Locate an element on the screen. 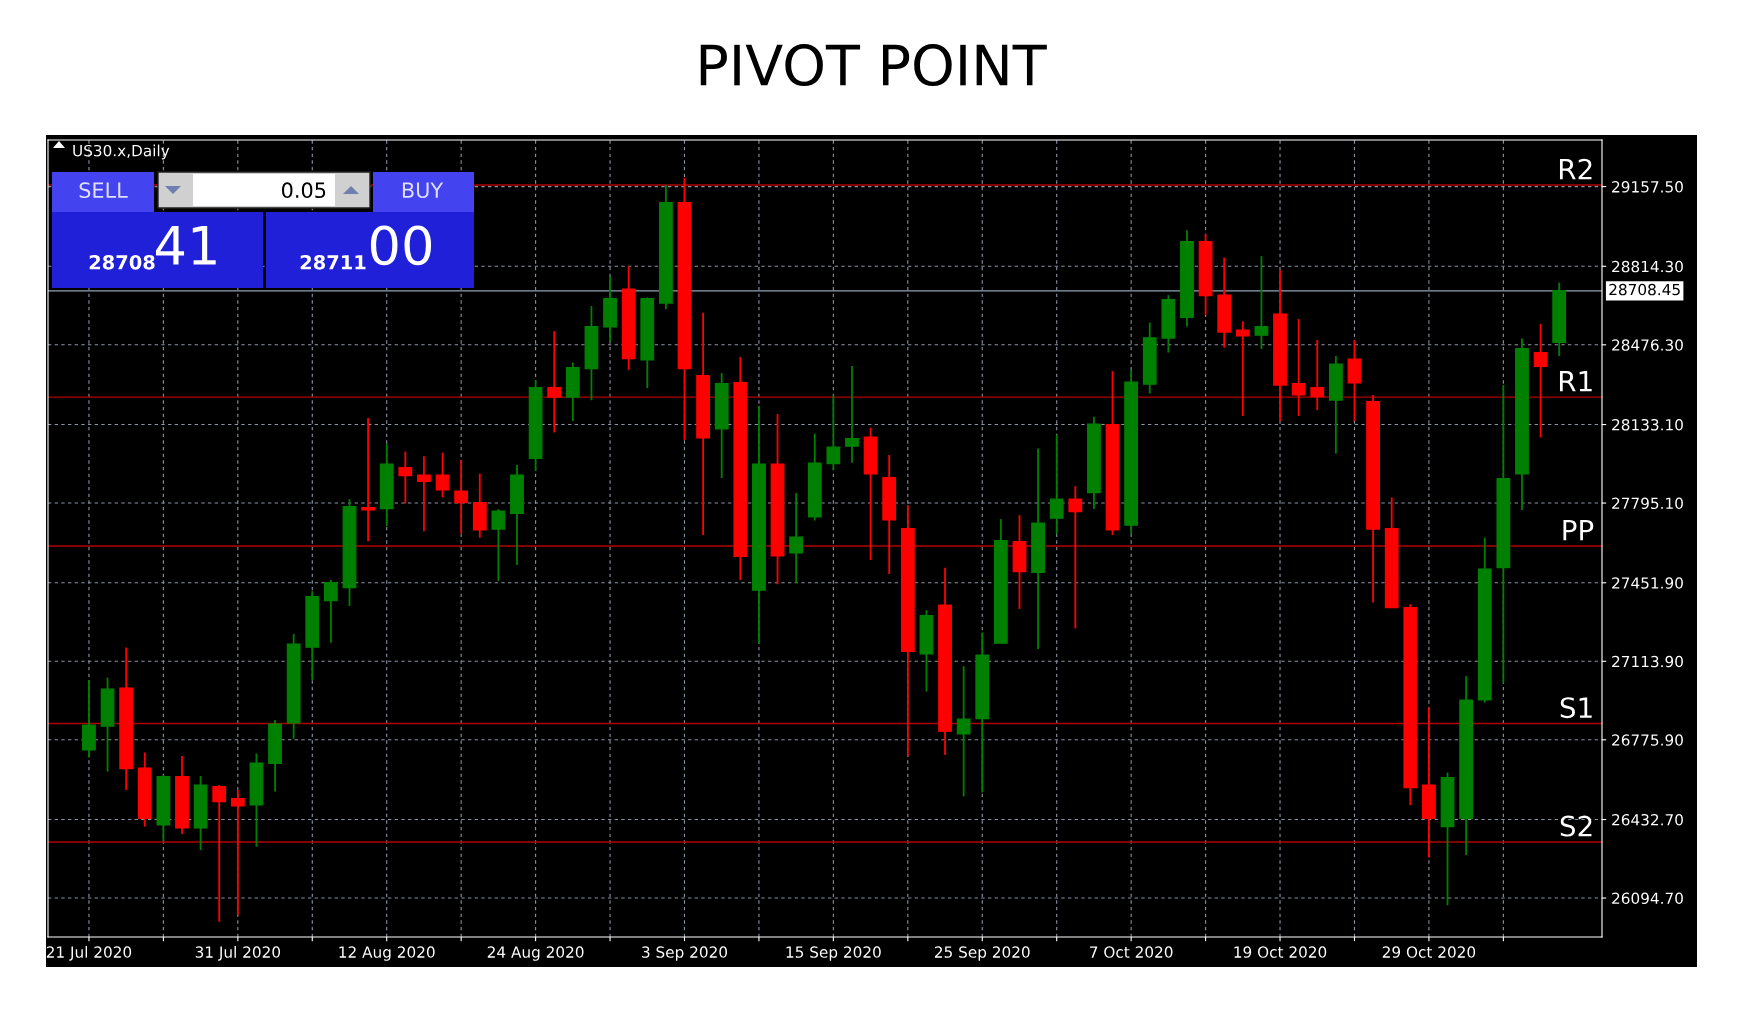 The width and height of the screenshot is (1742, 1009). chart-title: PIVOT POINT is located at coordinates (873, 65).